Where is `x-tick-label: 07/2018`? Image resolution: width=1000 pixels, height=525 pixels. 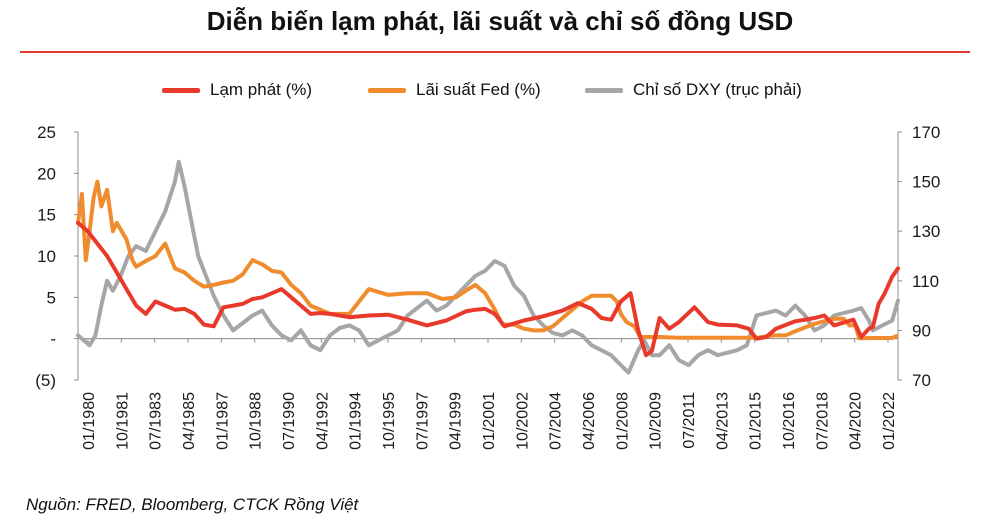 x-tick-label: 07/2018 is located at coordinates (822, 421).